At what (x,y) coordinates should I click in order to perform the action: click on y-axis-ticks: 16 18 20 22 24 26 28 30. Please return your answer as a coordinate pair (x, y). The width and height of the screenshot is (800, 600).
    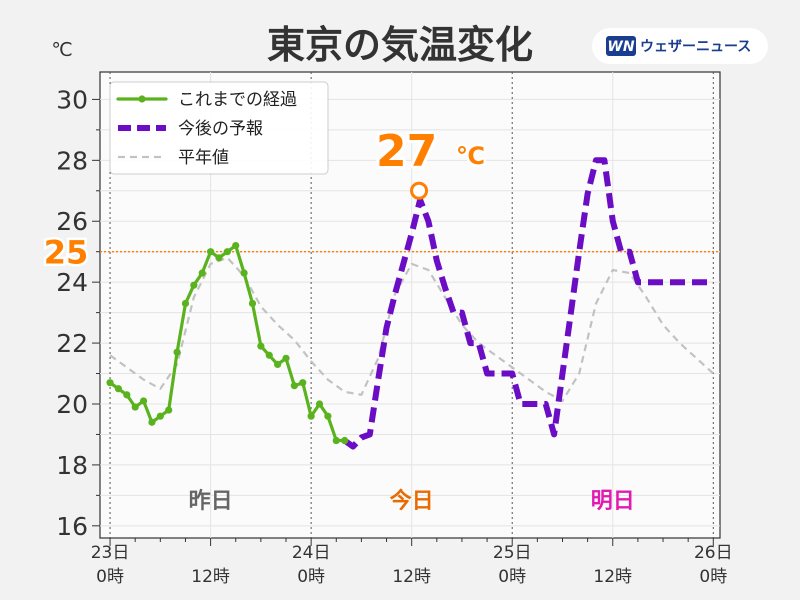
    Looking at the image, I should click on (78, 313).